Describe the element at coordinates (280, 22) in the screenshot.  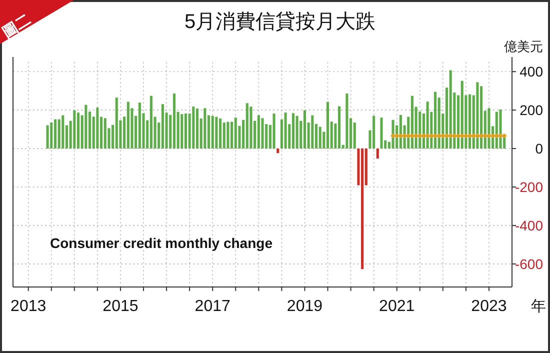
I see `chart-title: 5月消費信貸按月大跌` at that location.